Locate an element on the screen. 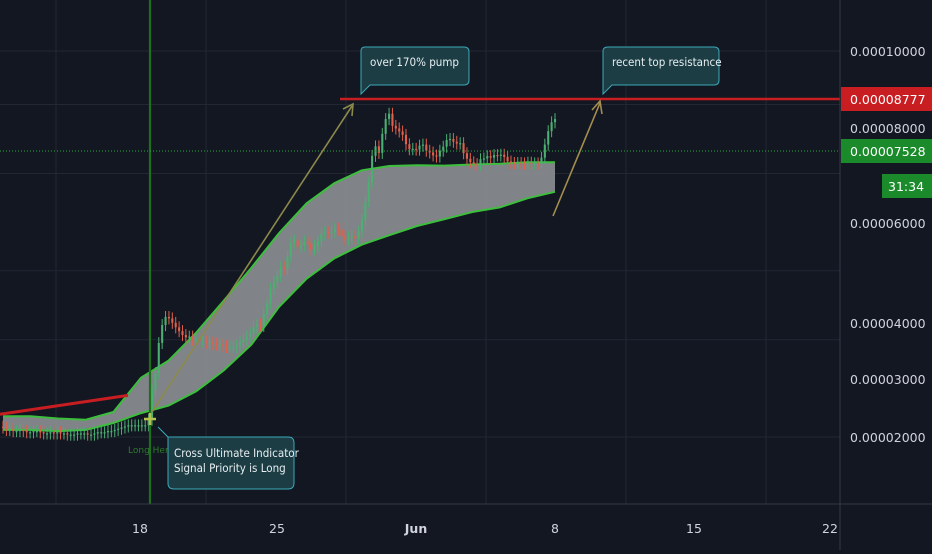  resistance-arrow-line is located at coordinates (576, 159).